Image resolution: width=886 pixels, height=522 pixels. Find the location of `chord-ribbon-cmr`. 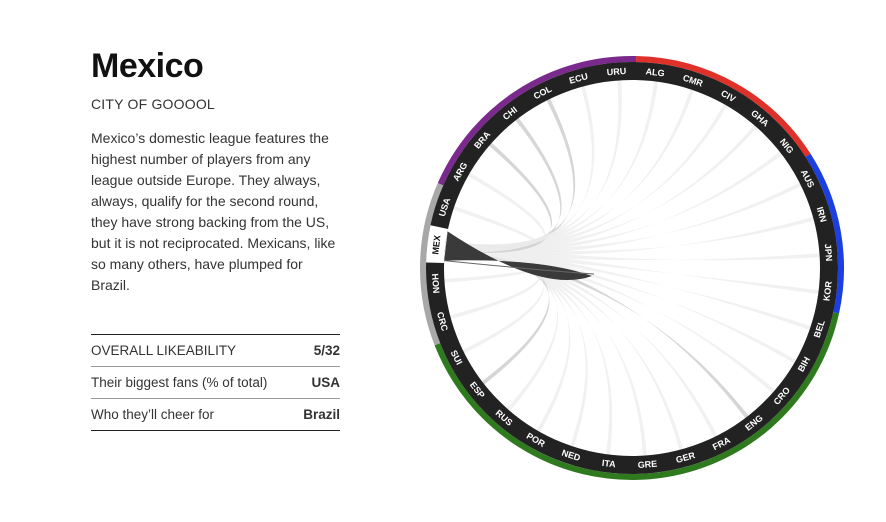

chord-ribbon-cmr is located at coordinates (569, 171).